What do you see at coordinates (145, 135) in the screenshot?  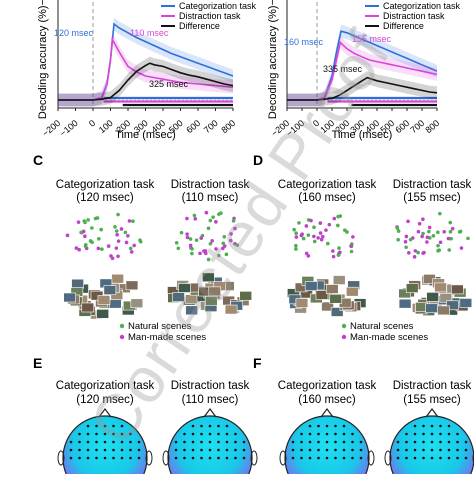 I see `x-axis-label: Time (msec)` at bounding box center [145, 135].